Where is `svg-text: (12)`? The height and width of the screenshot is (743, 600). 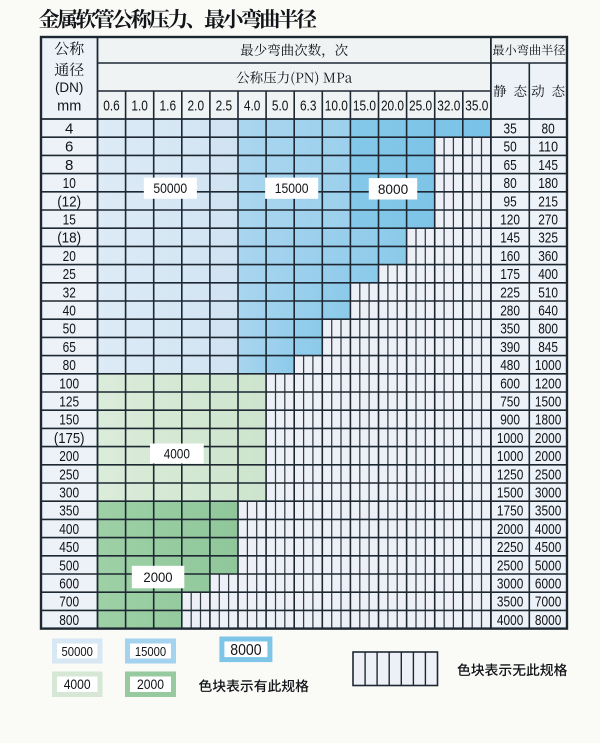
svg-text: (12) is located at coordinates (69, 201).